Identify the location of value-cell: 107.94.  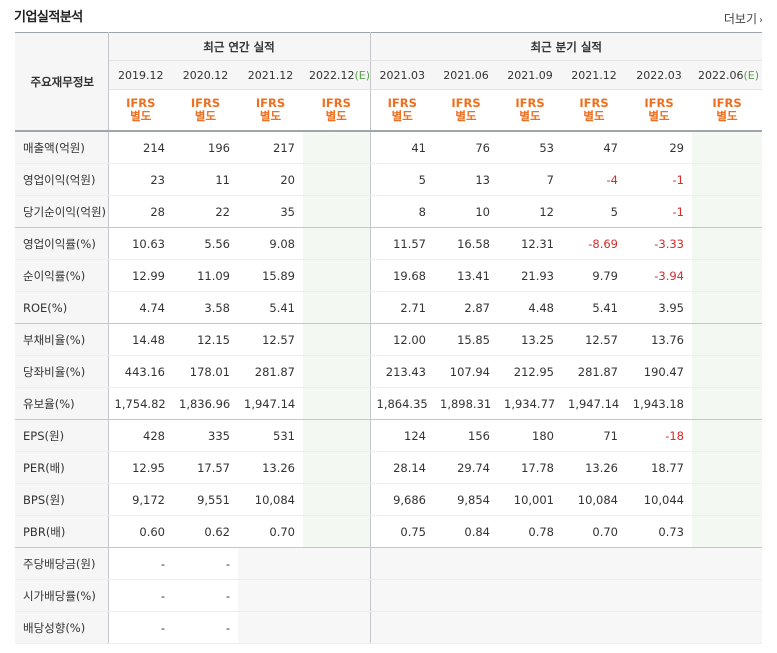
(466, 371).